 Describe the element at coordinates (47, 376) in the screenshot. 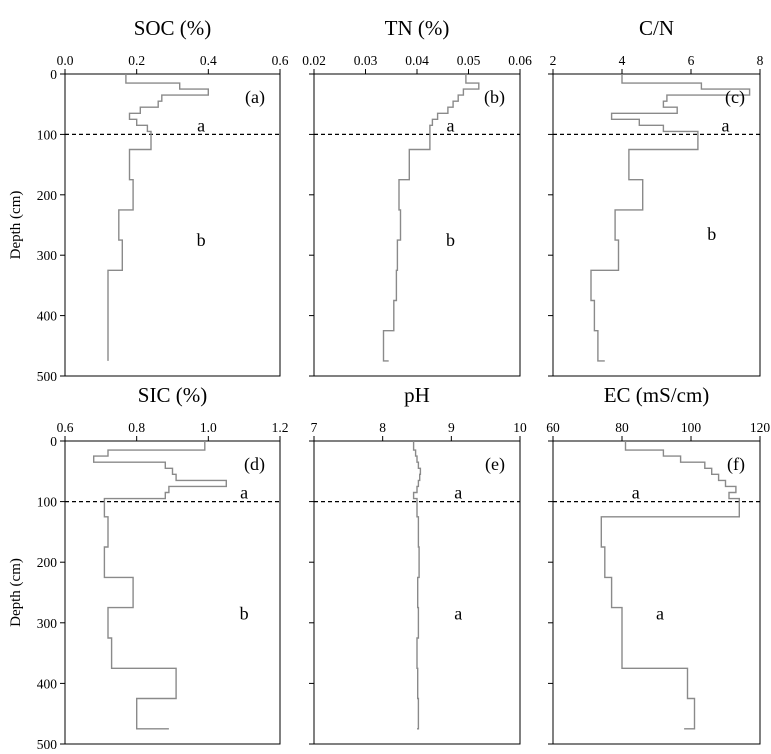

I see `panel-1-ytick-label: 500` at that location.